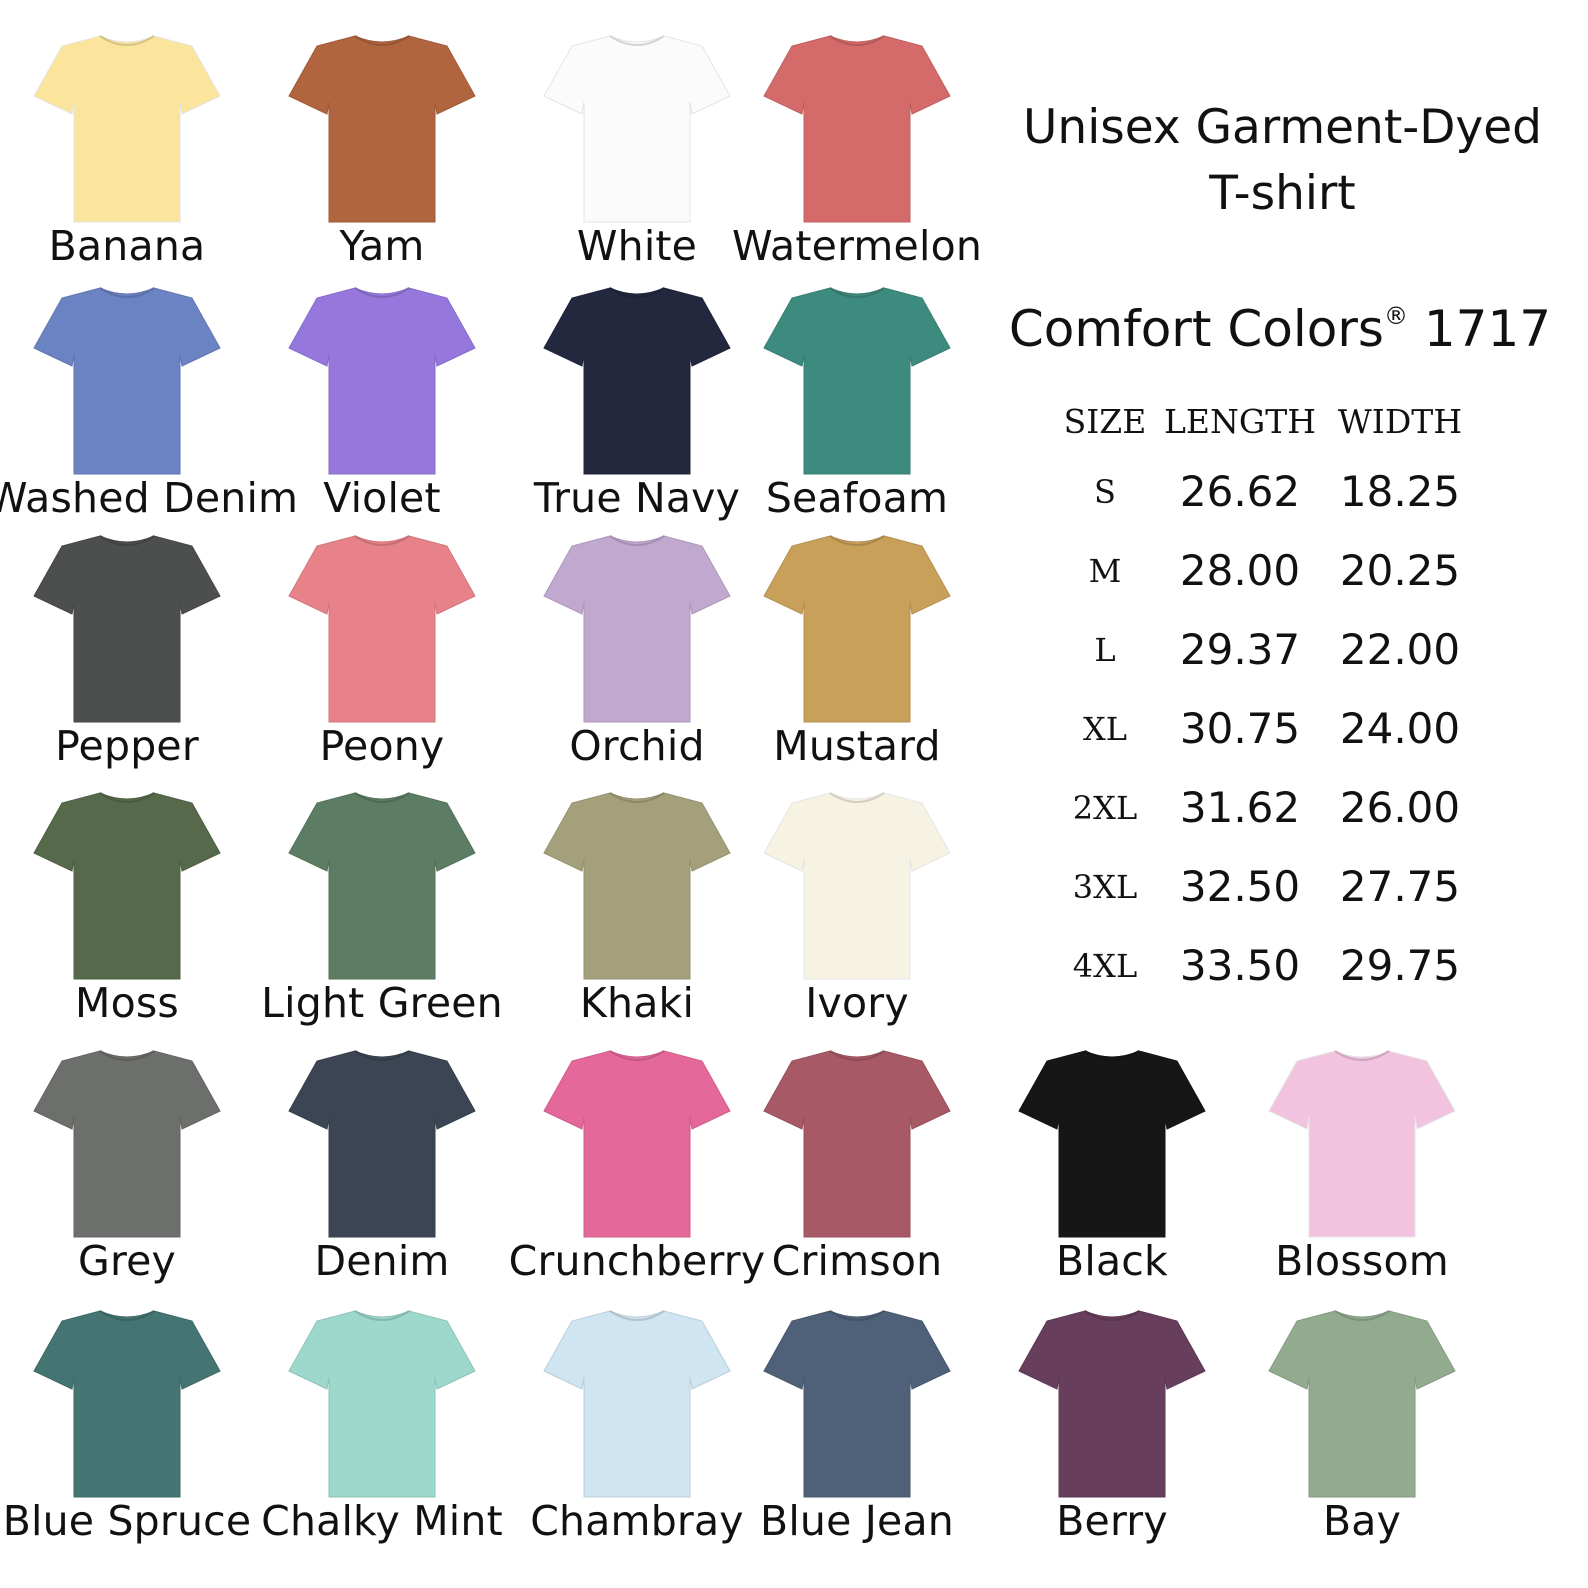  Describe the element at coordinates (637, 746) in the screenshot. I see `color-name: Orchid` at that location.